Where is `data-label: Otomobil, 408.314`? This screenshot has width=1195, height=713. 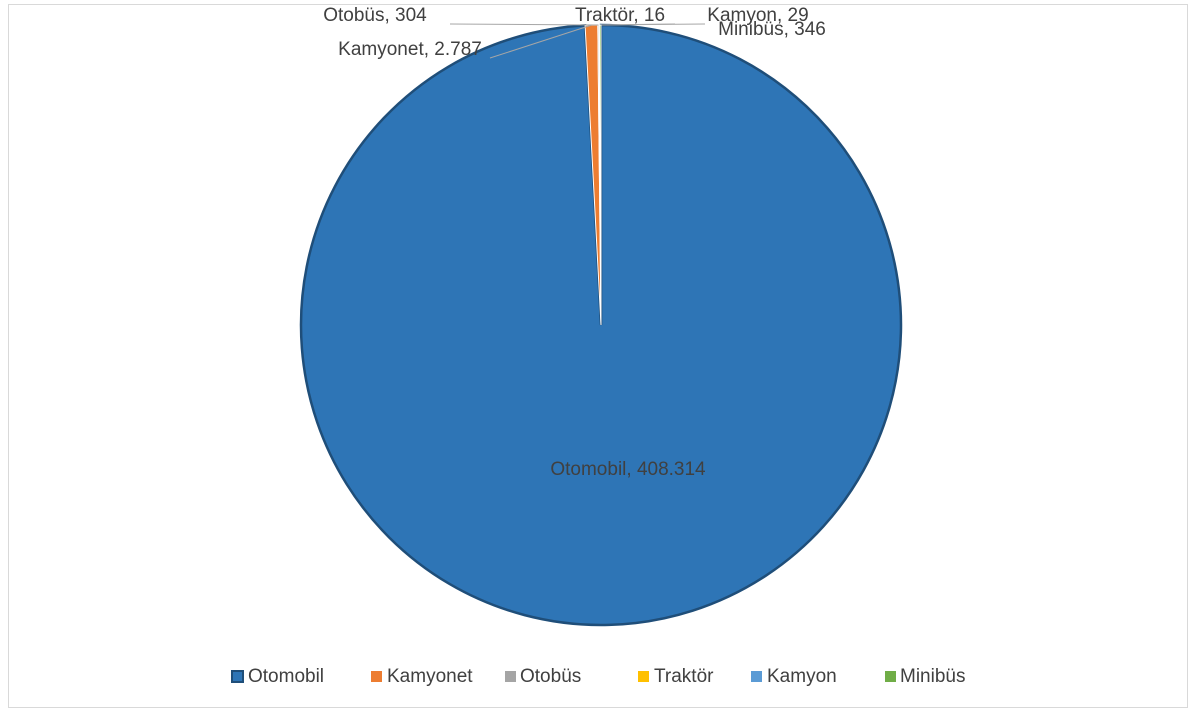
data-label: Otomobil, 408.314 is located at coordinates (628, 469).